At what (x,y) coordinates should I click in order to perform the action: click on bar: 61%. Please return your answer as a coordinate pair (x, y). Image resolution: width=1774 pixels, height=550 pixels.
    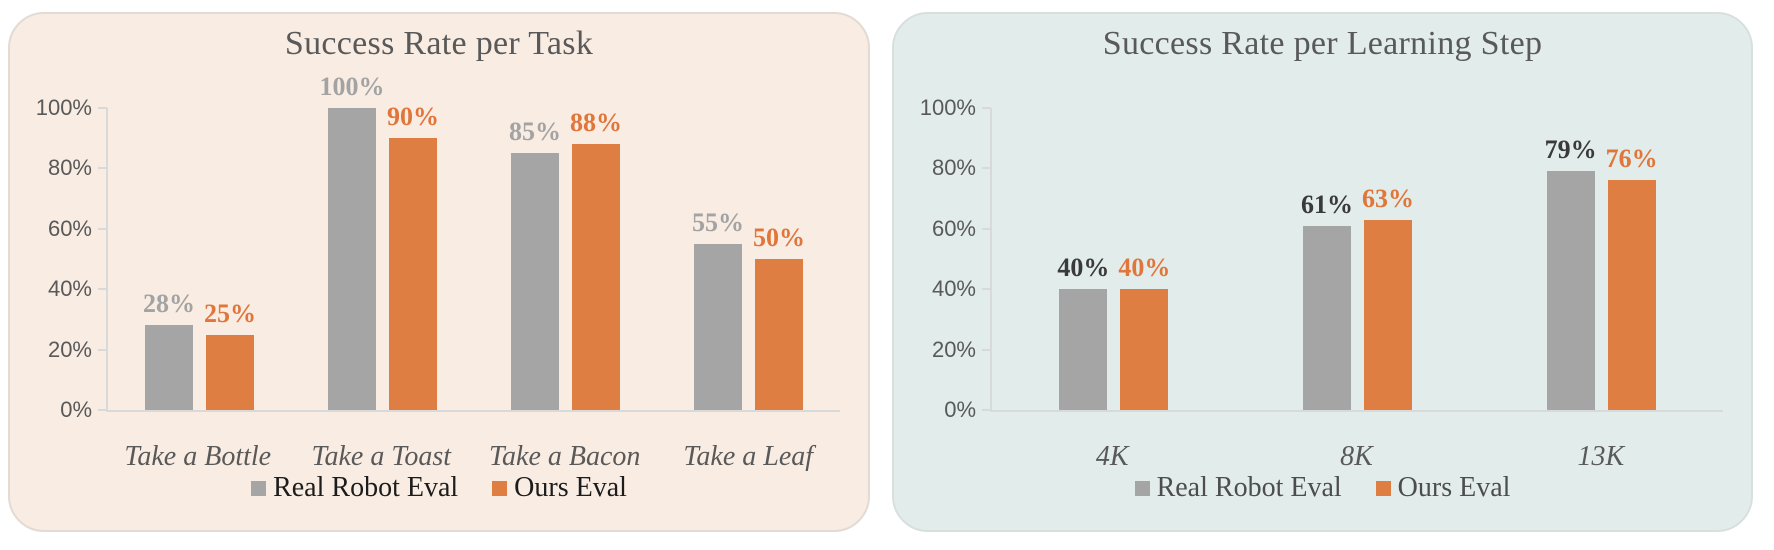
    Looking at the image, I should click on (1327, 300).